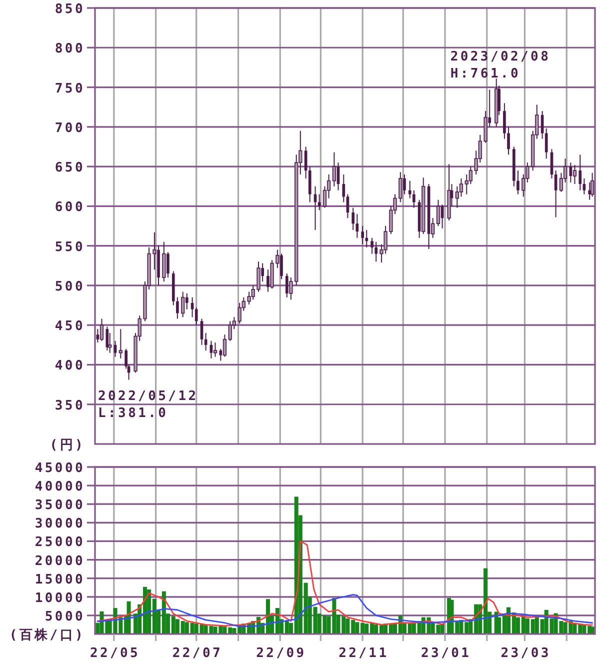  Describe the element at coordinates (446, 653) in the screenshot. I see `x-tick-label: 23/01` at that location.